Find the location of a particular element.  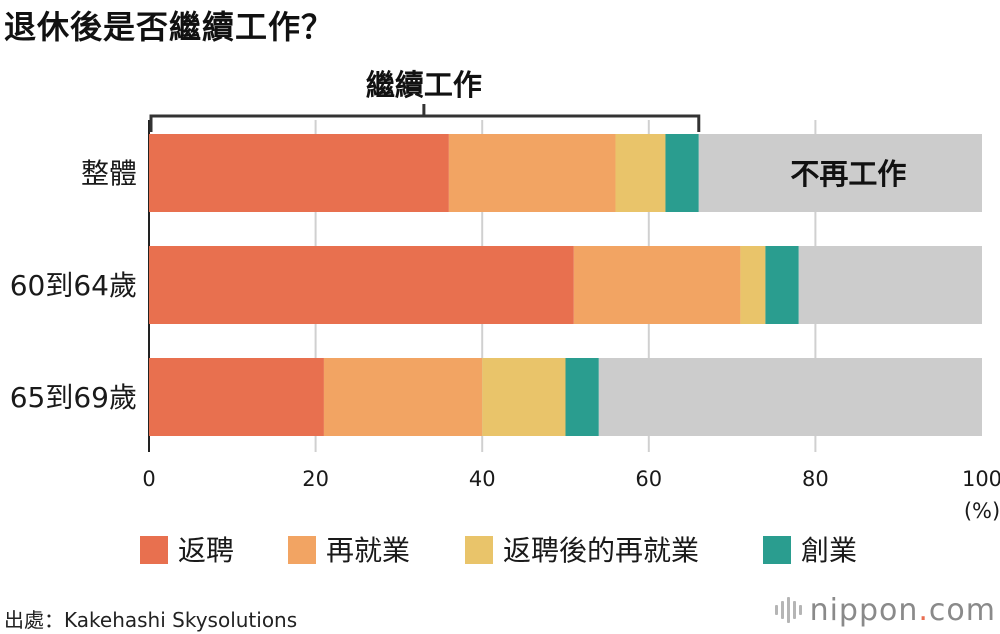

x-tick-label: 20 is located at coordinates (315, 479).